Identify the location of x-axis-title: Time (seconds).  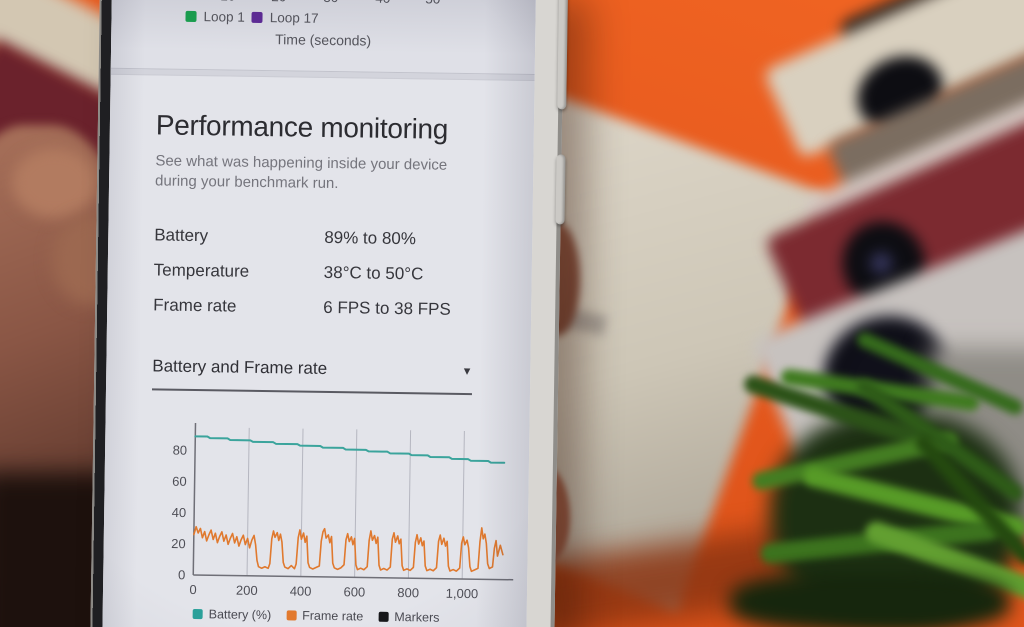
(323, 40).